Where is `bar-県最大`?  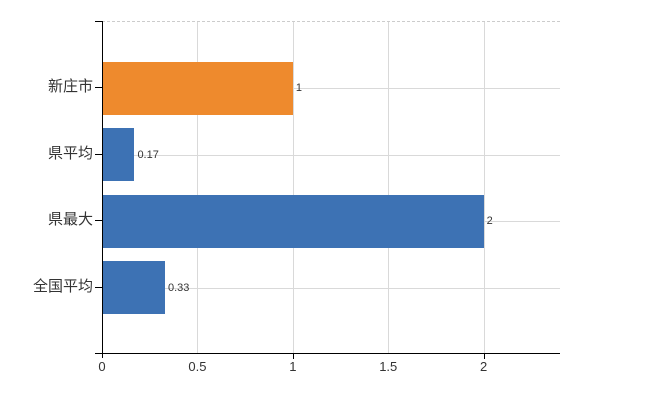
bar-県最大 is located at coordinates (293, 221).